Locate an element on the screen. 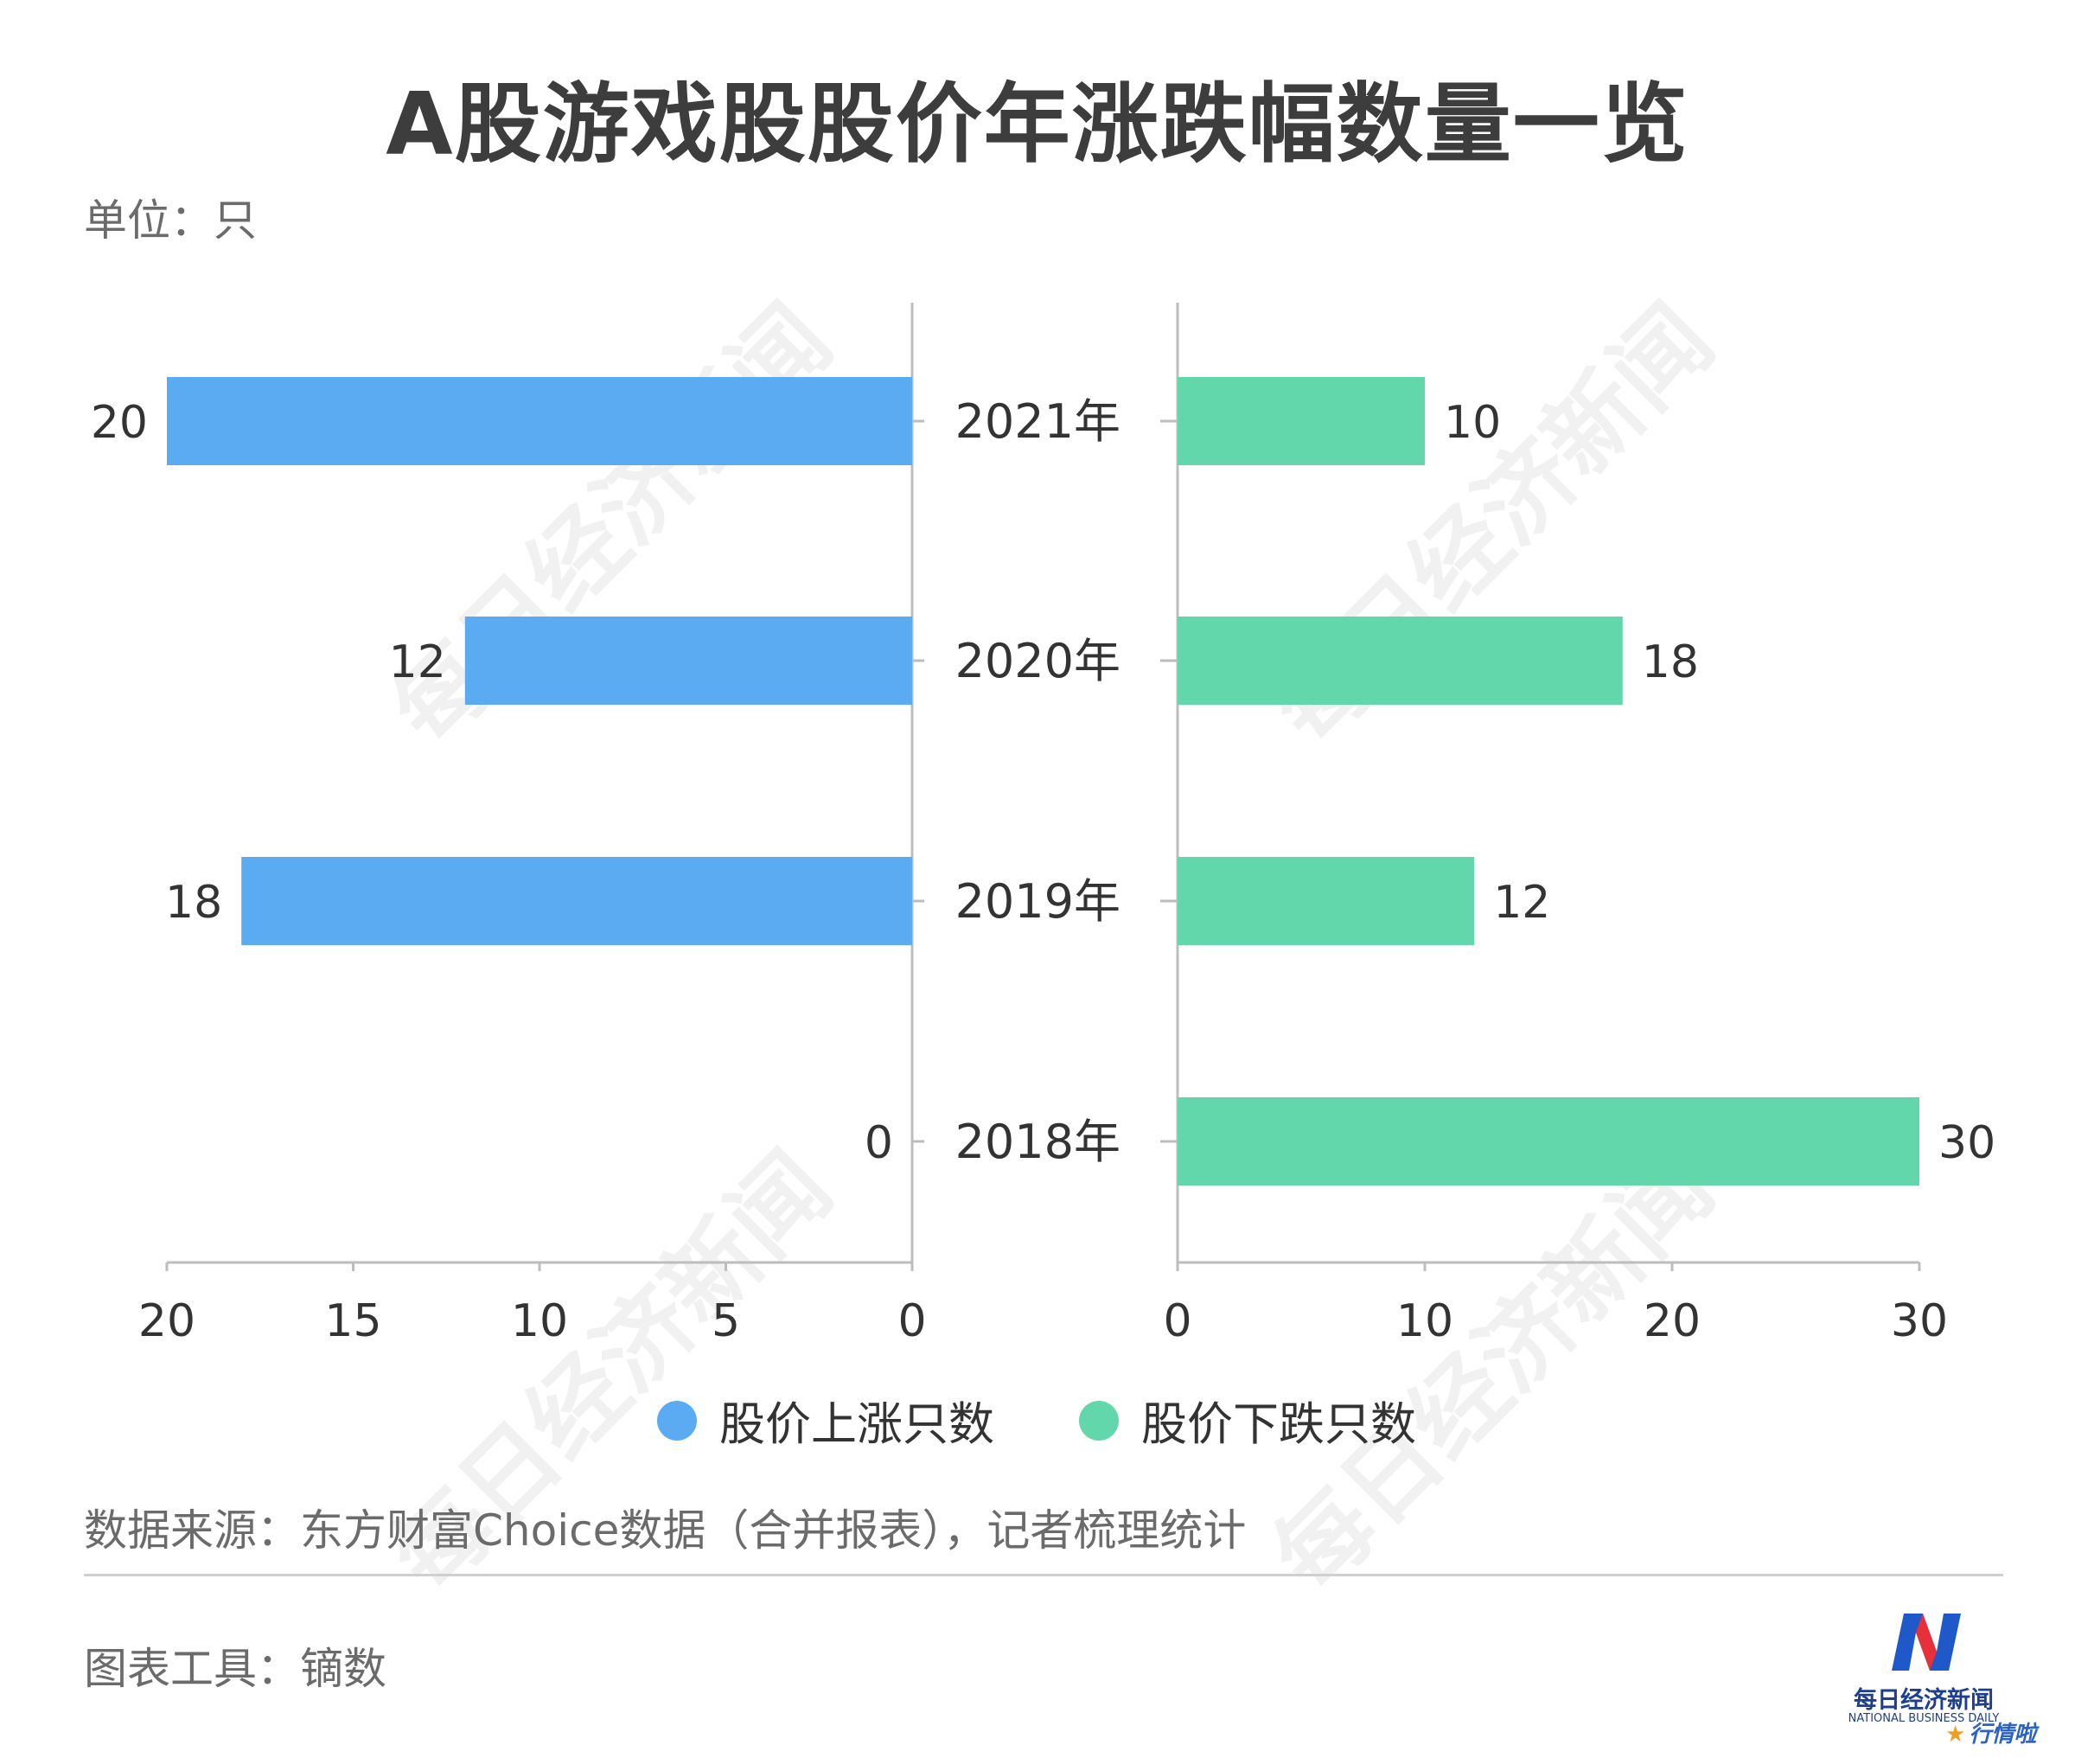 This screenshot has height=1764, width=2075. bar-rise-value-label: 0 is located at coordinates (879, 1143).